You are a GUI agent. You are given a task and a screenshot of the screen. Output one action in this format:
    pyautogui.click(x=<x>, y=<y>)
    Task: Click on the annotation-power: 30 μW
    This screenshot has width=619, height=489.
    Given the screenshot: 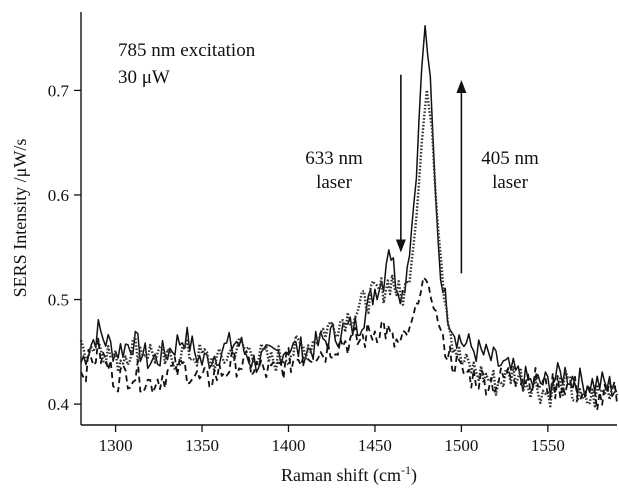 What is the action you would take?
    pyautogui.click(x=144, y=77)
    